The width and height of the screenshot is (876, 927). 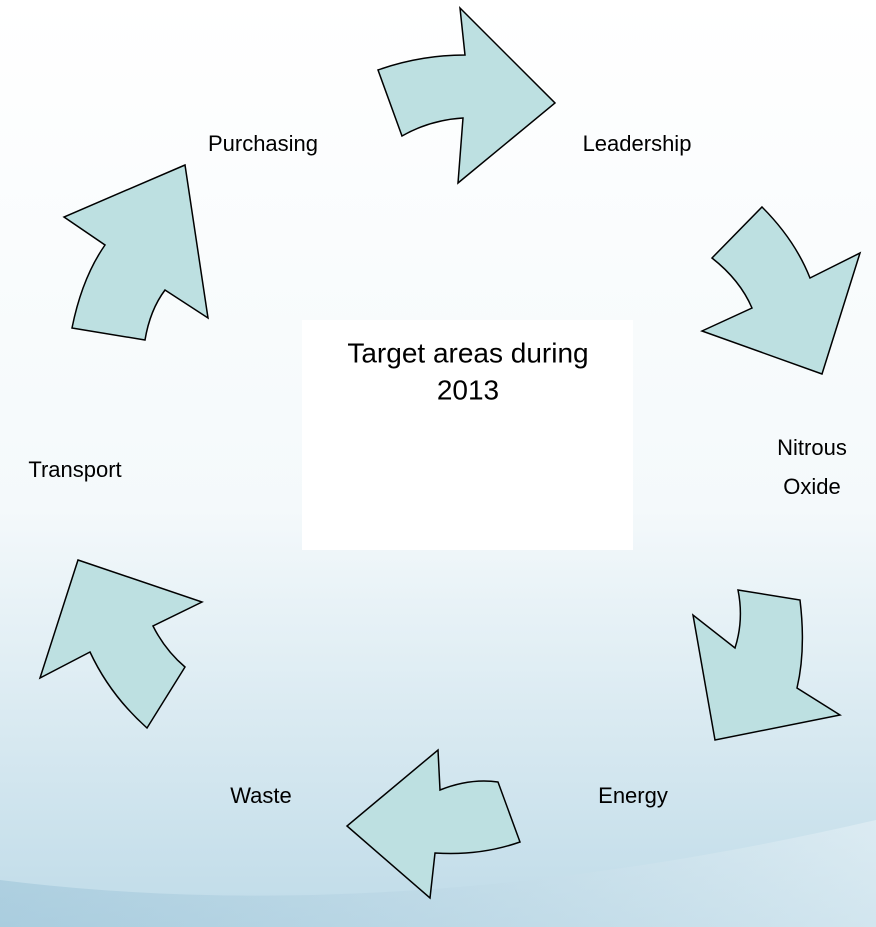 What do you see at coordinates (261, 795) in the screenshot?
I see `node-label: Waste` at bounding box center [261, 795].